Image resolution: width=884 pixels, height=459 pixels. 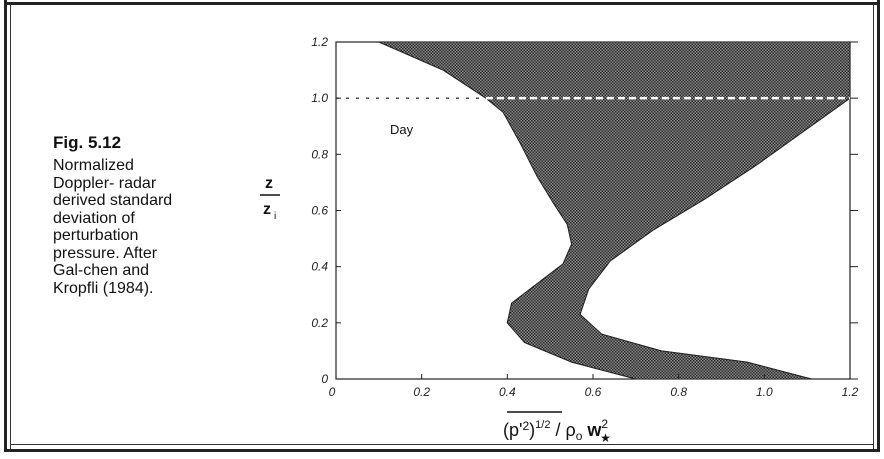 What do you see at coordinates (10, 226) in the screenshot?
I see `frame-border-left-inner` at bounding box center [10, 226].